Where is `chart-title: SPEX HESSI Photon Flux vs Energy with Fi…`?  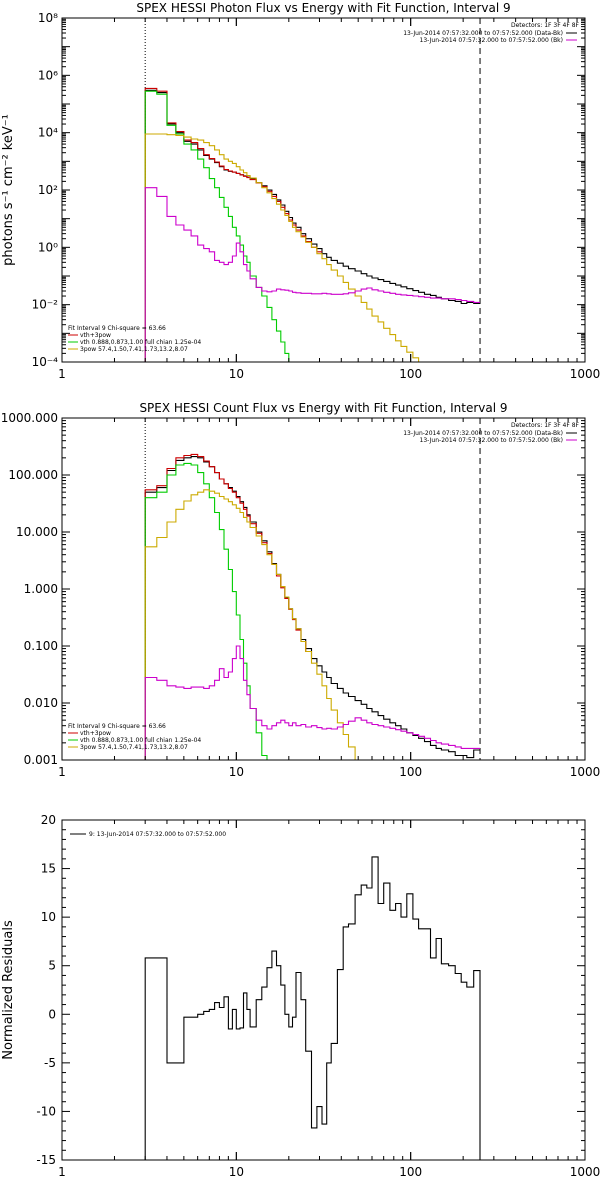
chart-title: SPEX HESSI Photon Flux vs Energy with Fi… is located at coordinates (323, 8).